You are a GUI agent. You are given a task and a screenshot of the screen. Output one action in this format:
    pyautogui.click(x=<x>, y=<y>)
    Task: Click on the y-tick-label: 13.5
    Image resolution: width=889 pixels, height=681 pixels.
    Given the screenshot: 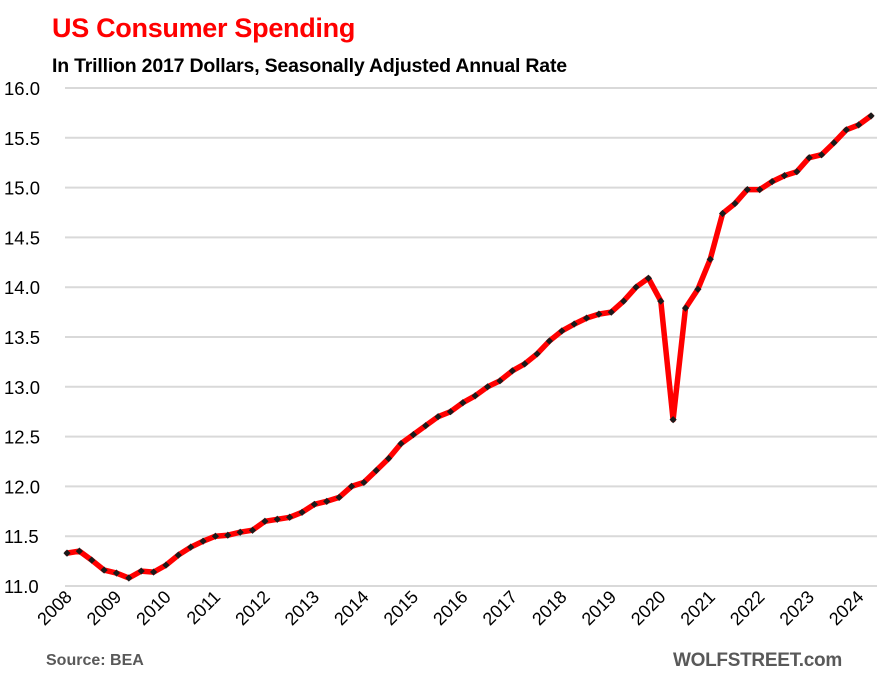 What is the action you would take?
    pyautogui.click(x=22, y=337)
    